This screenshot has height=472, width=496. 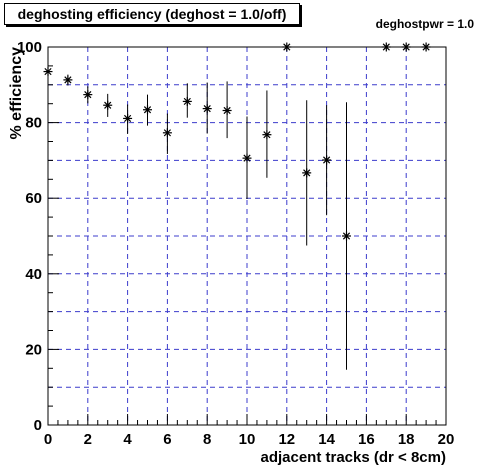 I want to click on x-tick-label: 18, so click(x=406, y=439).